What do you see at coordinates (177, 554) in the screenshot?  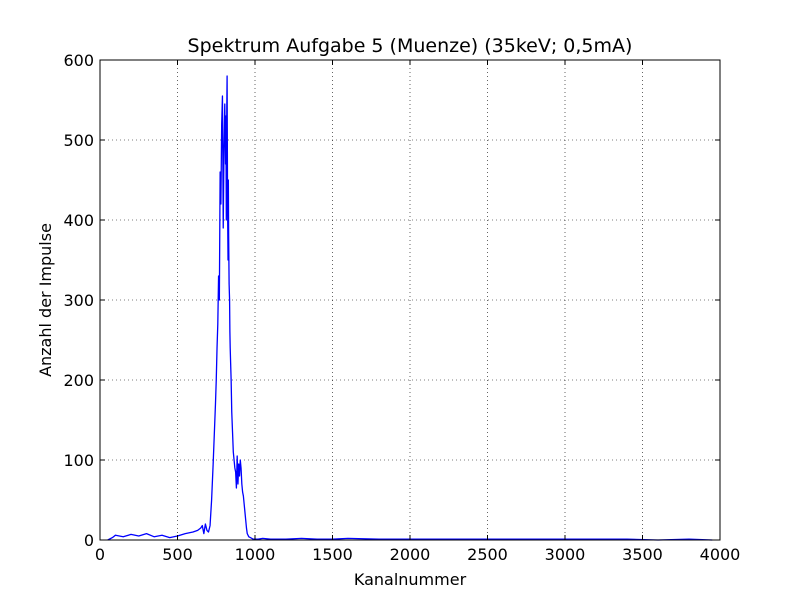 I see `x-tick-label: 500` at bounding box center [177, 554].